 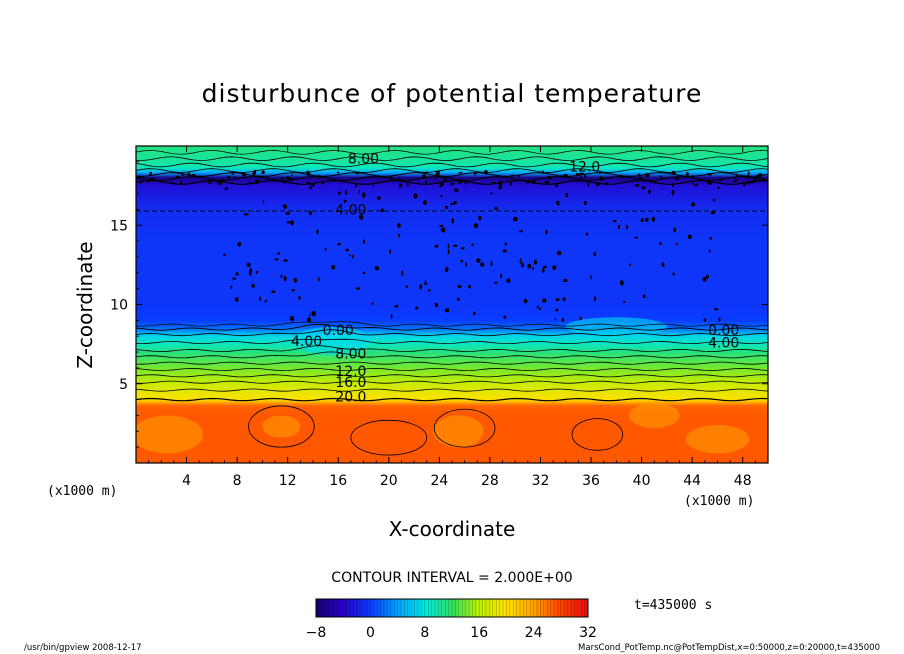 What do you see at coordinates (452, 608) in the screenshot?
I see `colorbar-frame` at bounding box center [452, 608].